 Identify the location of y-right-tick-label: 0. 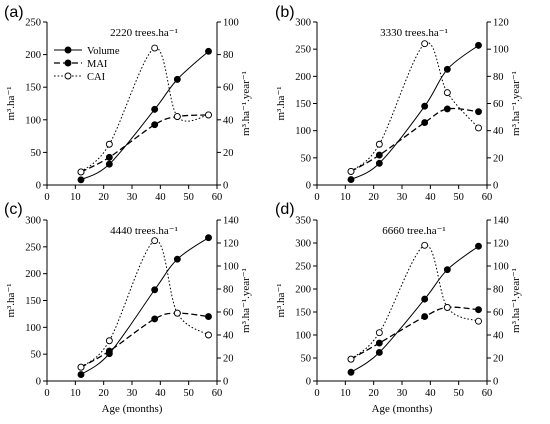
(225, 382).